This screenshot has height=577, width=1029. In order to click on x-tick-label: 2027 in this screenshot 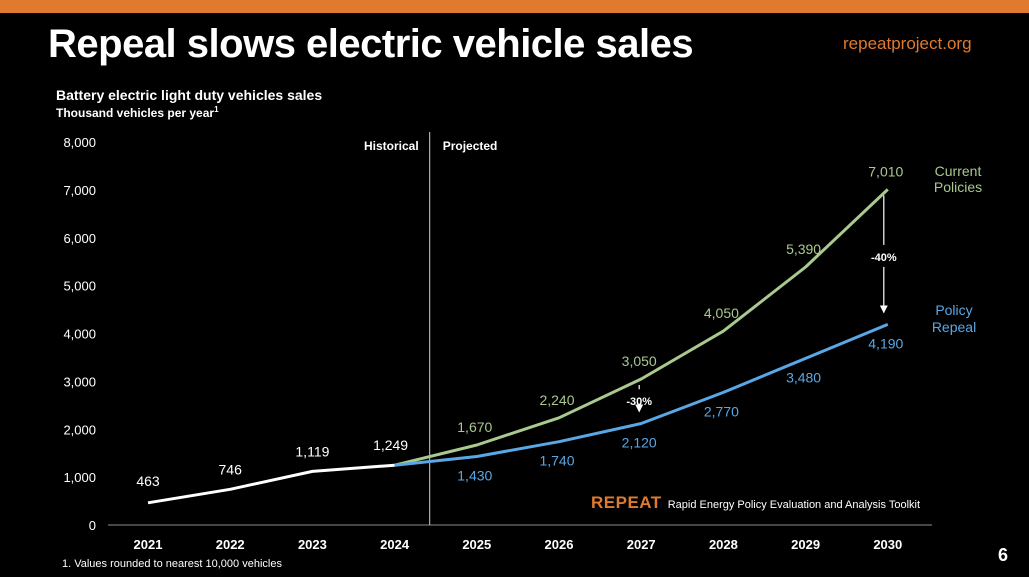, I will do `click(641, 544)`.